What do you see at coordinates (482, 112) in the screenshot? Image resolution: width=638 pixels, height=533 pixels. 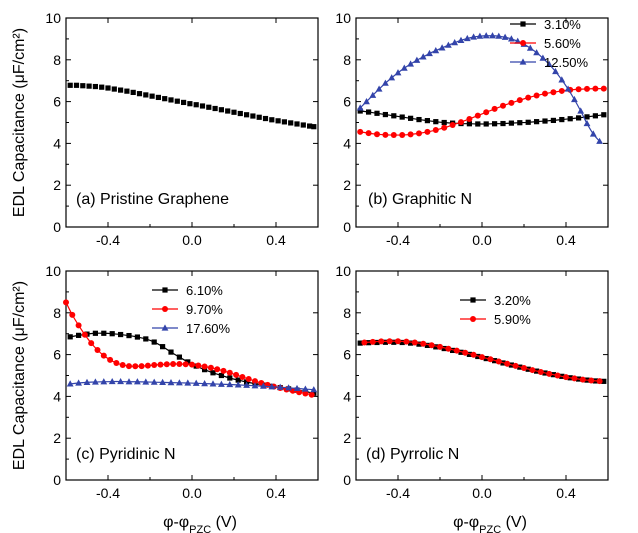 I see `series-line` at bounding box center [482, 112].